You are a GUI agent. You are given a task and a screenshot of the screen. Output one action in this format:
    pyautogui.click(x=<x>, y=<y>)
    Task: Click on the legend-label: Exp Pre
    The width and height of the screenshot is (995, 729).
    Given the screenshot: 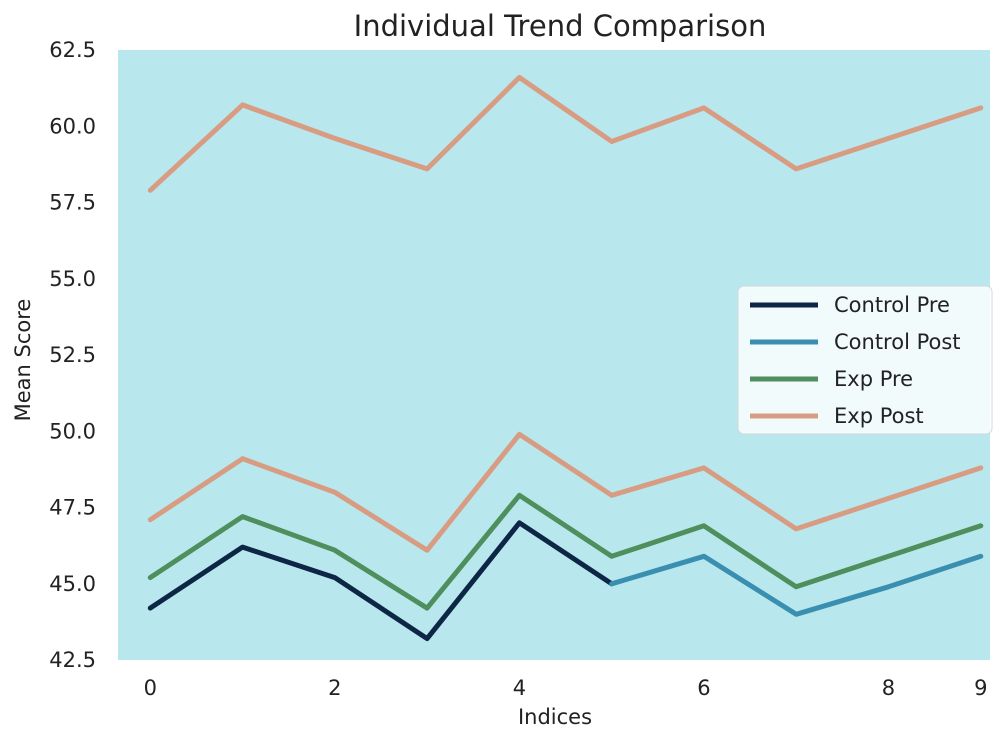 What is the action you would take?
    pyautogui.click(x=873, y=379)
    